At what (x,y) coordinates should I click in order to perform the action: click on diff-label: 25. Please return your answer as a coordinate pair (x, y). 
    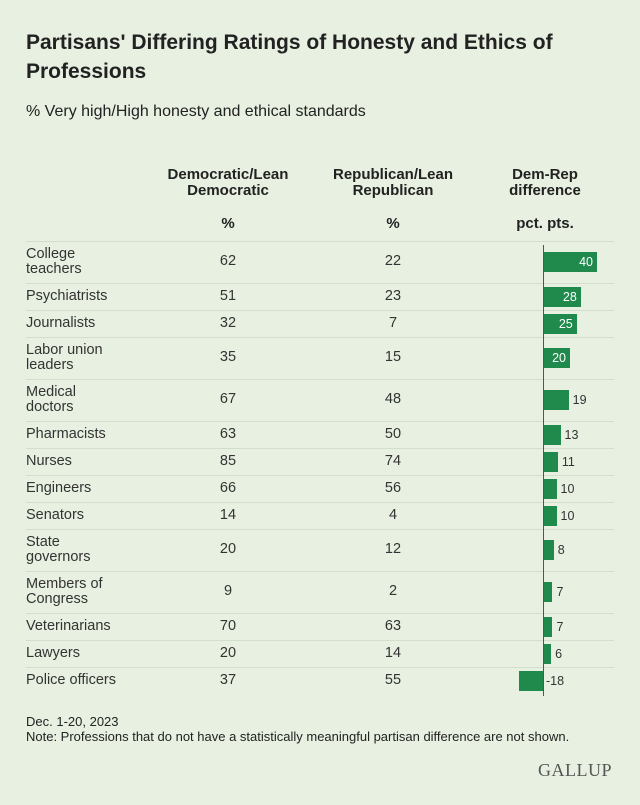
    Looking at the image, I should click on (565, 323).